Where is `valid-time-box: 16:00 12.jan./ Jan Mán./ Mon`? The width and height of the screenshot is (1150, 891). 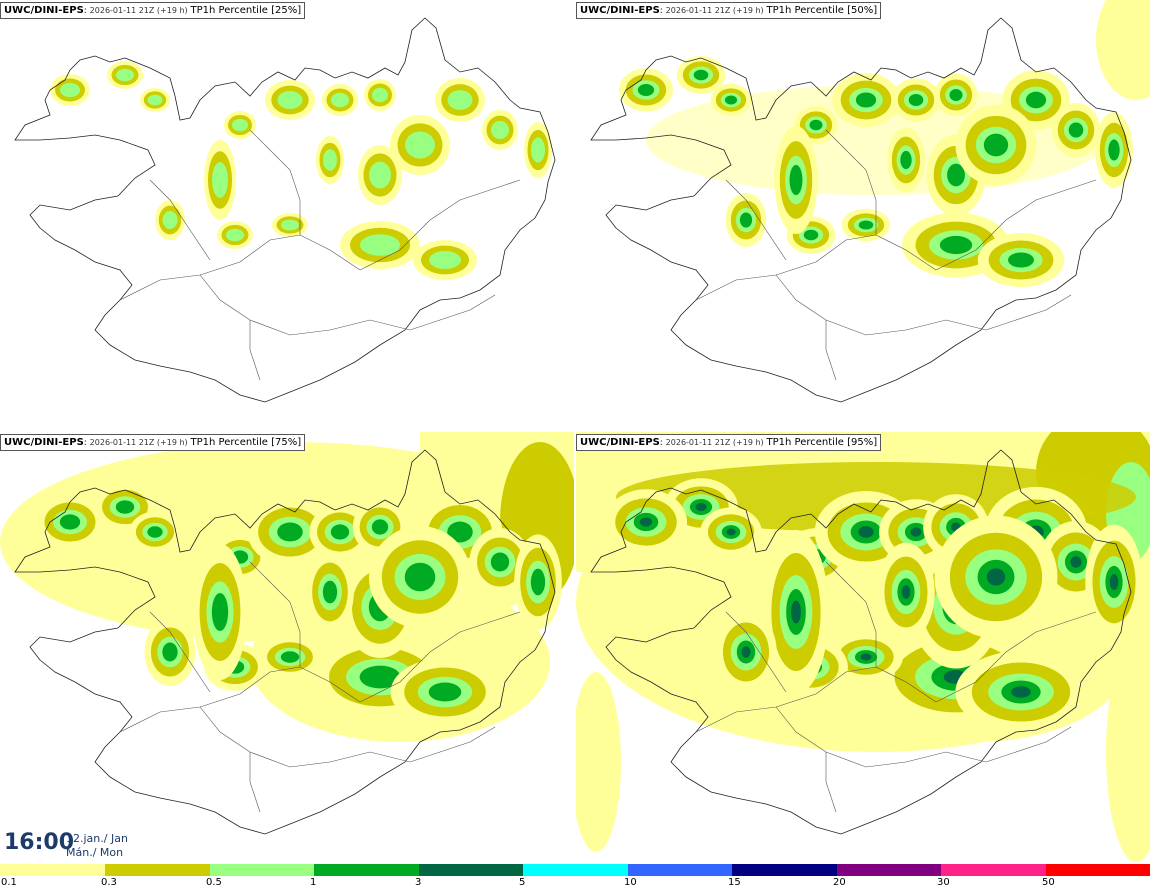 valid-time-box: 16:00 12.jan./ Jan Mán./ Mon is located at coordinates (71, 843).